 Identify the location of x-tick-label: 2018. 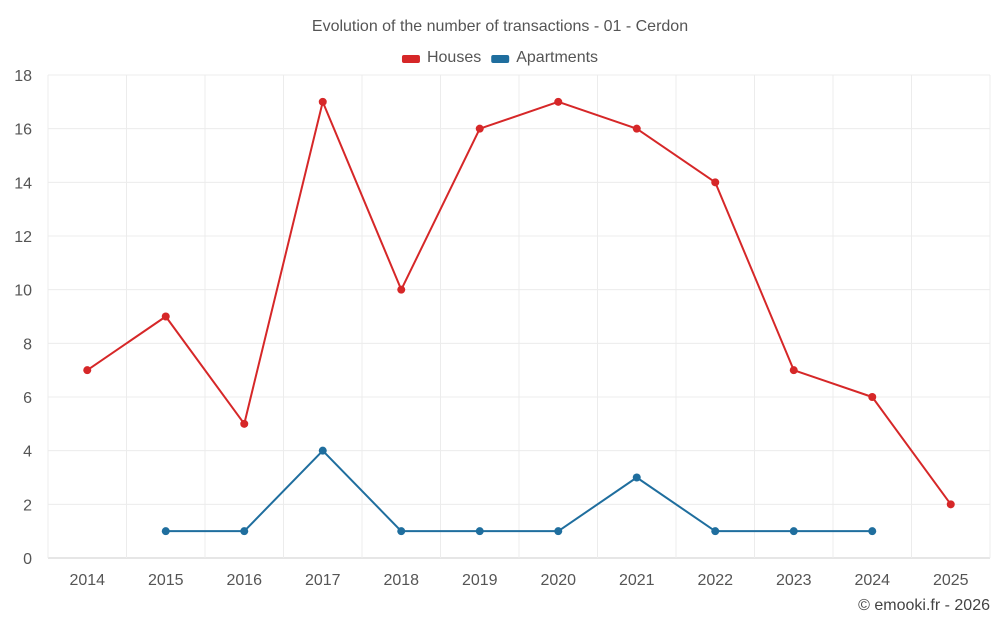
(401, 580).